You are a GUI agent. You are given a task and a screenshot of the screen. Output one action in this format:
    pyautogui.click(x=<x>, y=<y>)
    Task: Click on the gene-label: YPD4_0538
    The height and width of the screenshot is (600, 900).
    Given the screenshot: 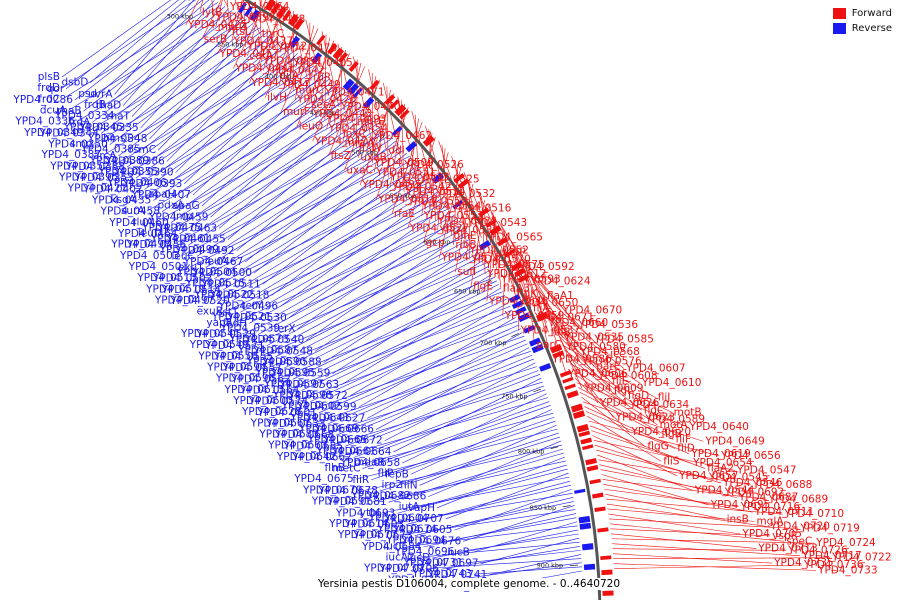 What is the action you would take?
    pyautogui.click(x=469, y=230)
    